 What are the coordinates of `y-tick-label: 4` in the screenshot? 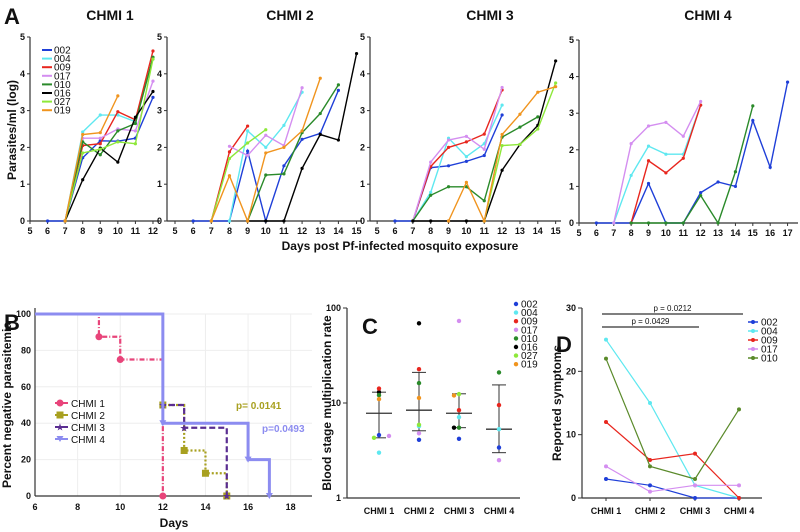 It's located at (571, 77).